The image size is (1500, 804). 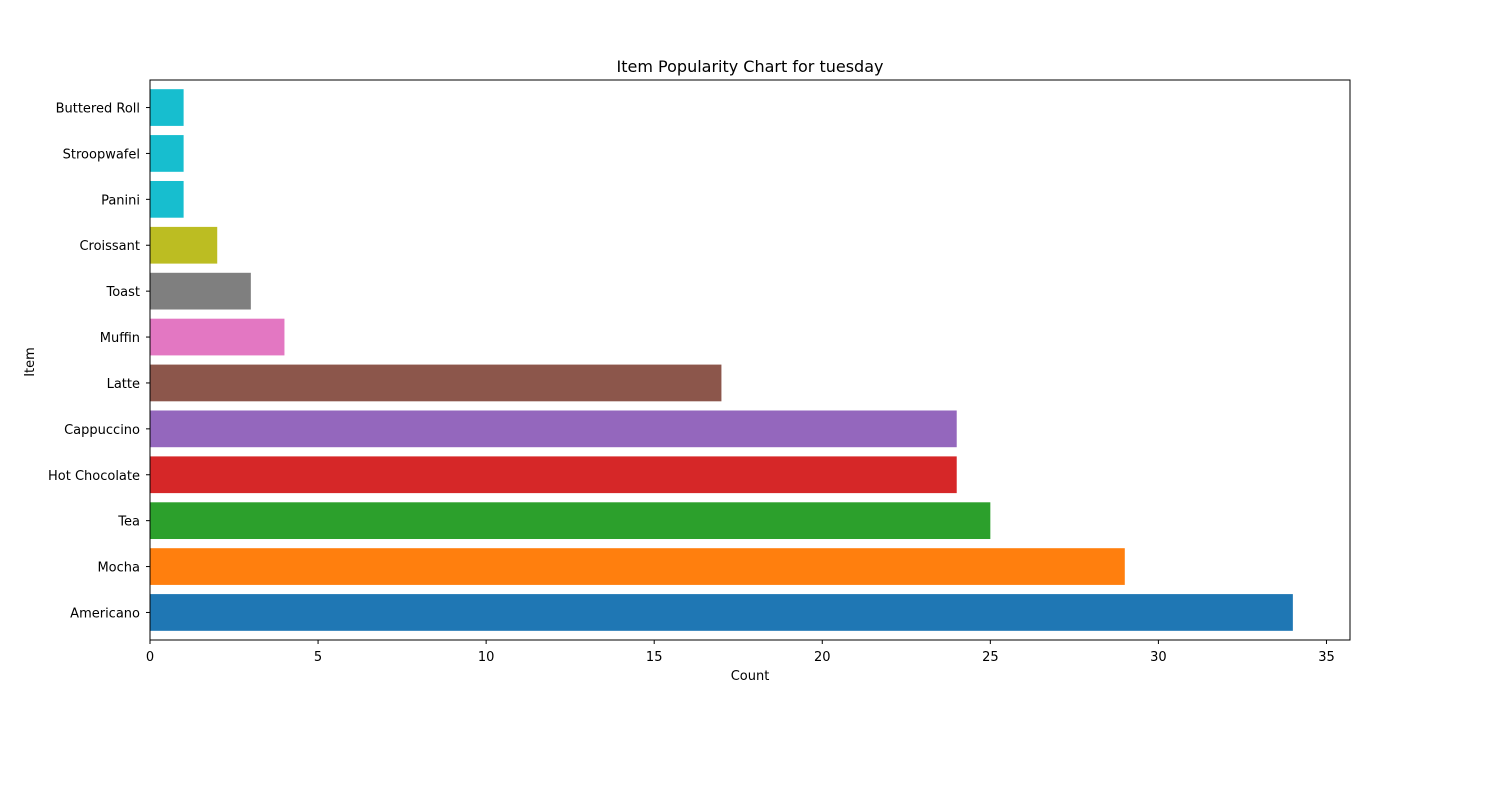 What do you see at coordinates (217, 337) in the screenshot?
I see `bar-muffin` at bounding box center [217, 337].